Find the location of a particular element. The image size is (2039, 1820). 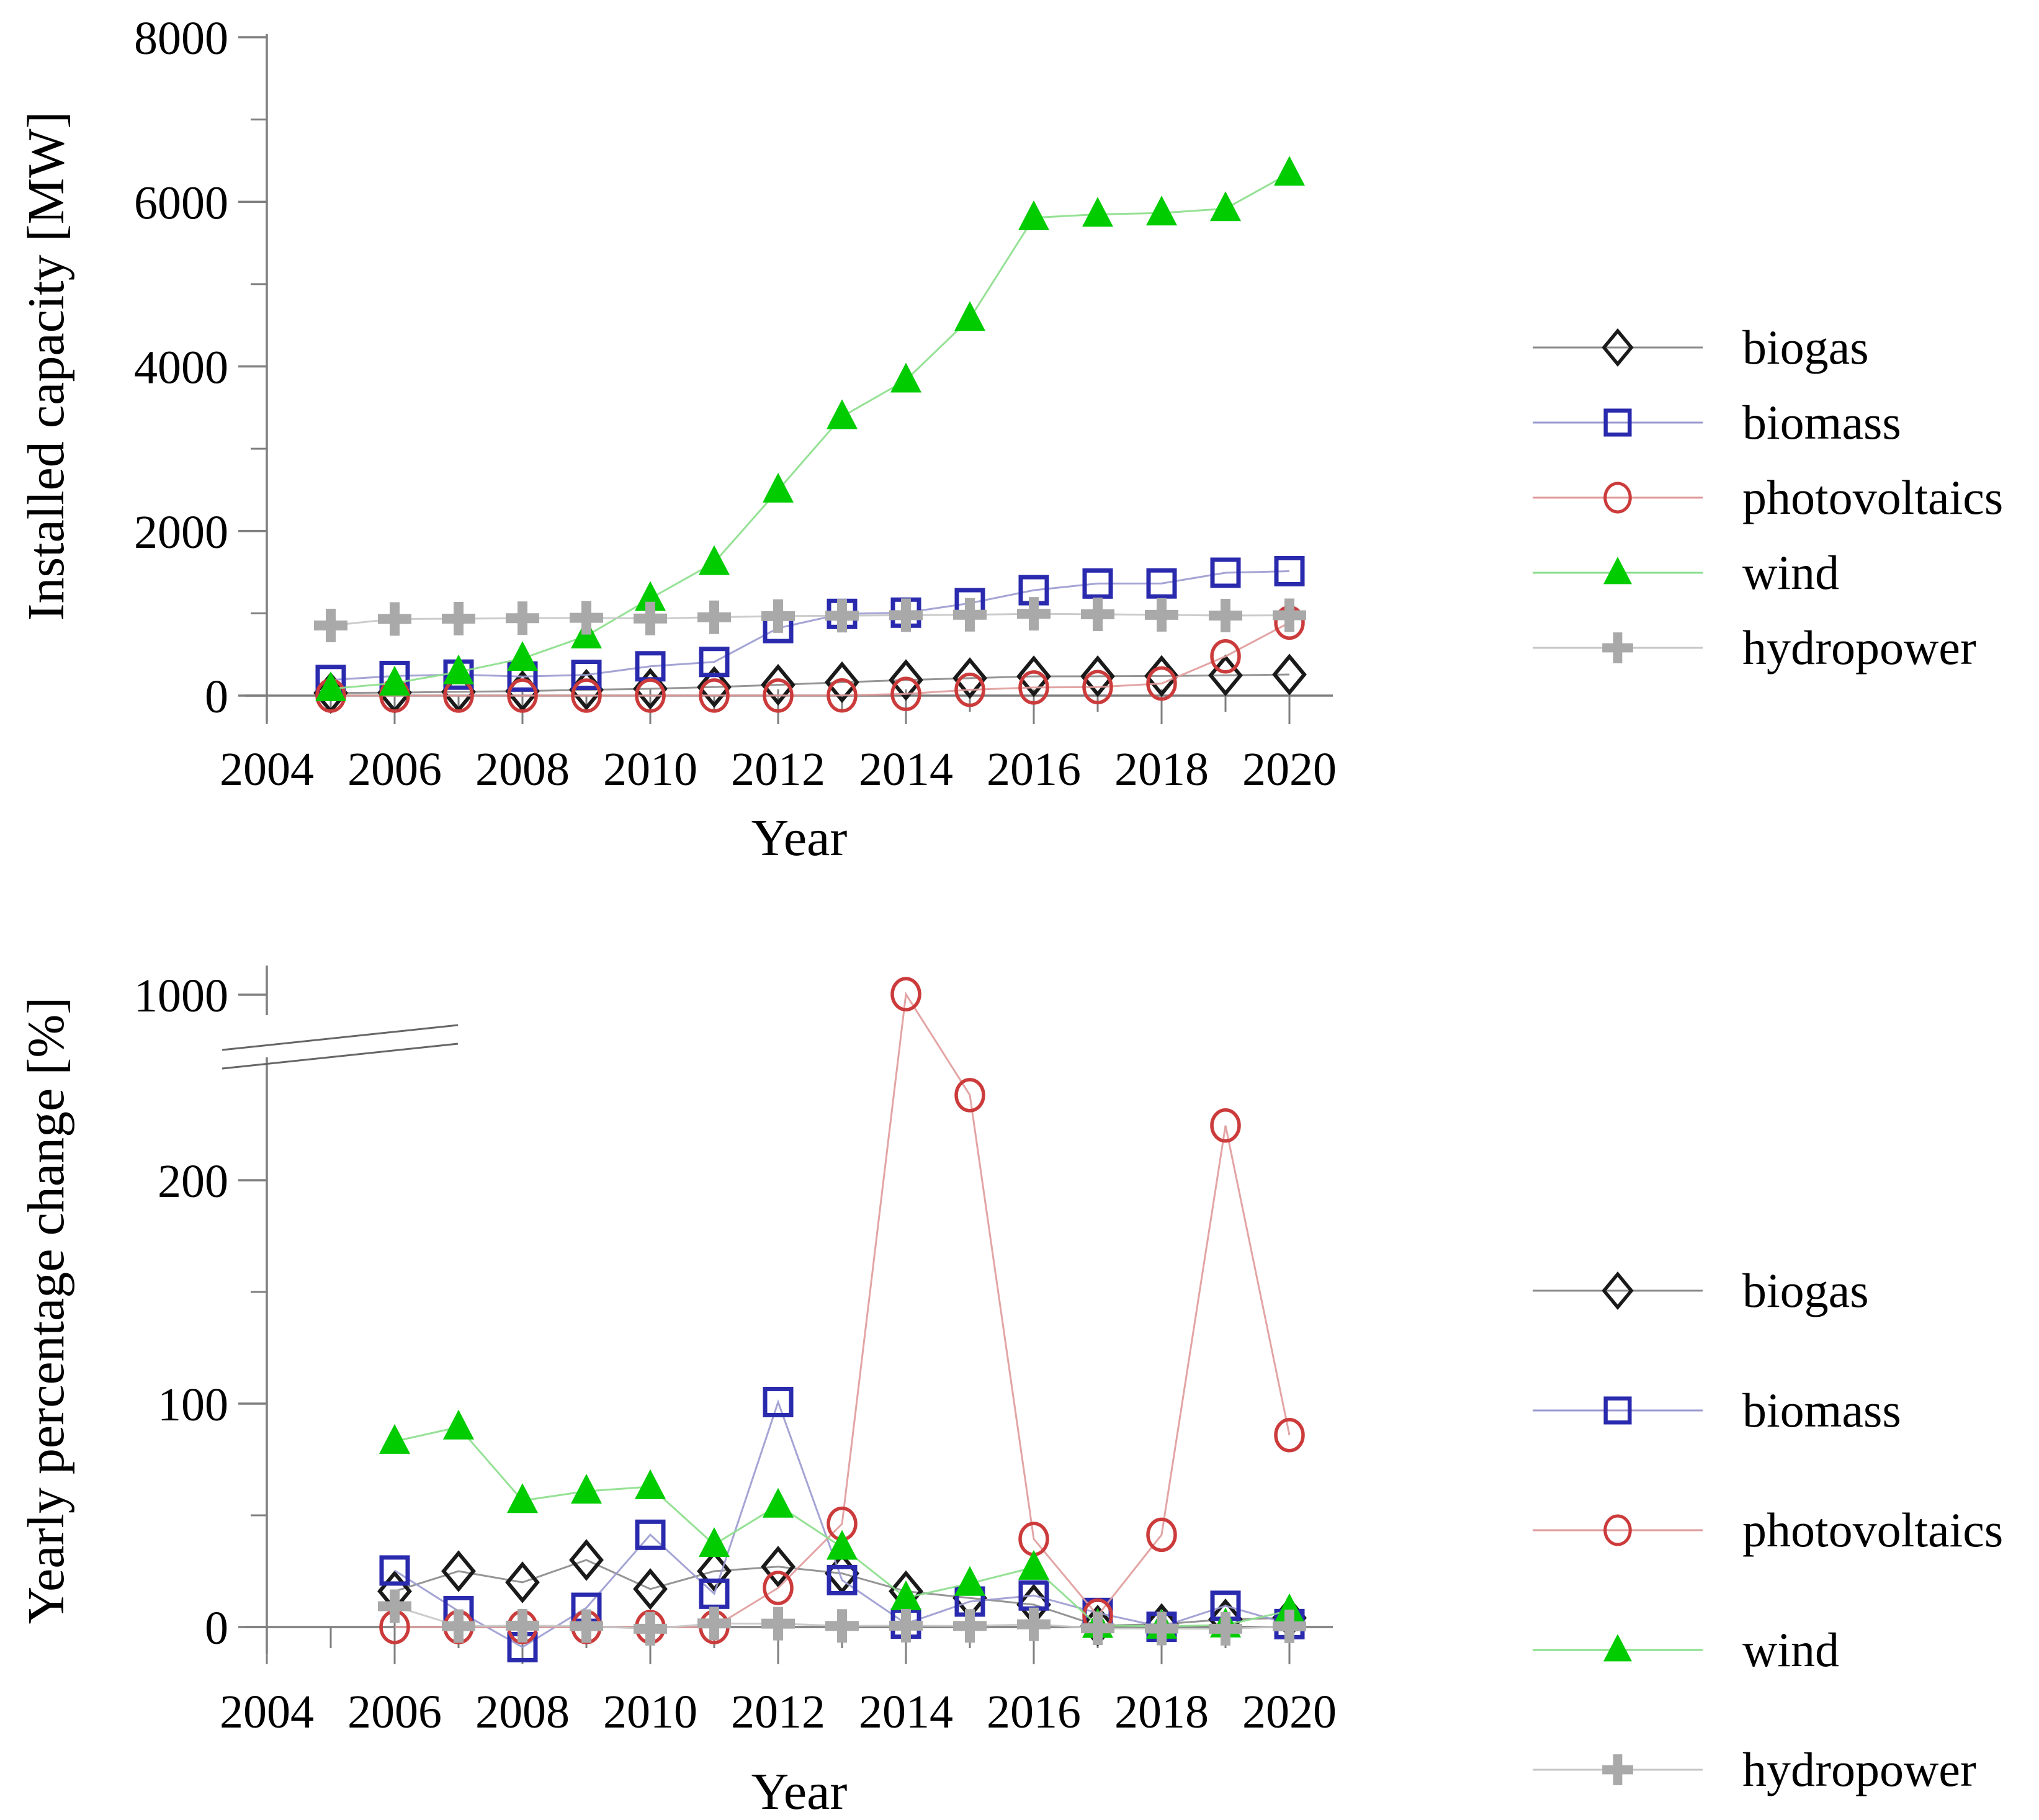

hydropower-legend-icon is located at coordinates (1618, 1769).